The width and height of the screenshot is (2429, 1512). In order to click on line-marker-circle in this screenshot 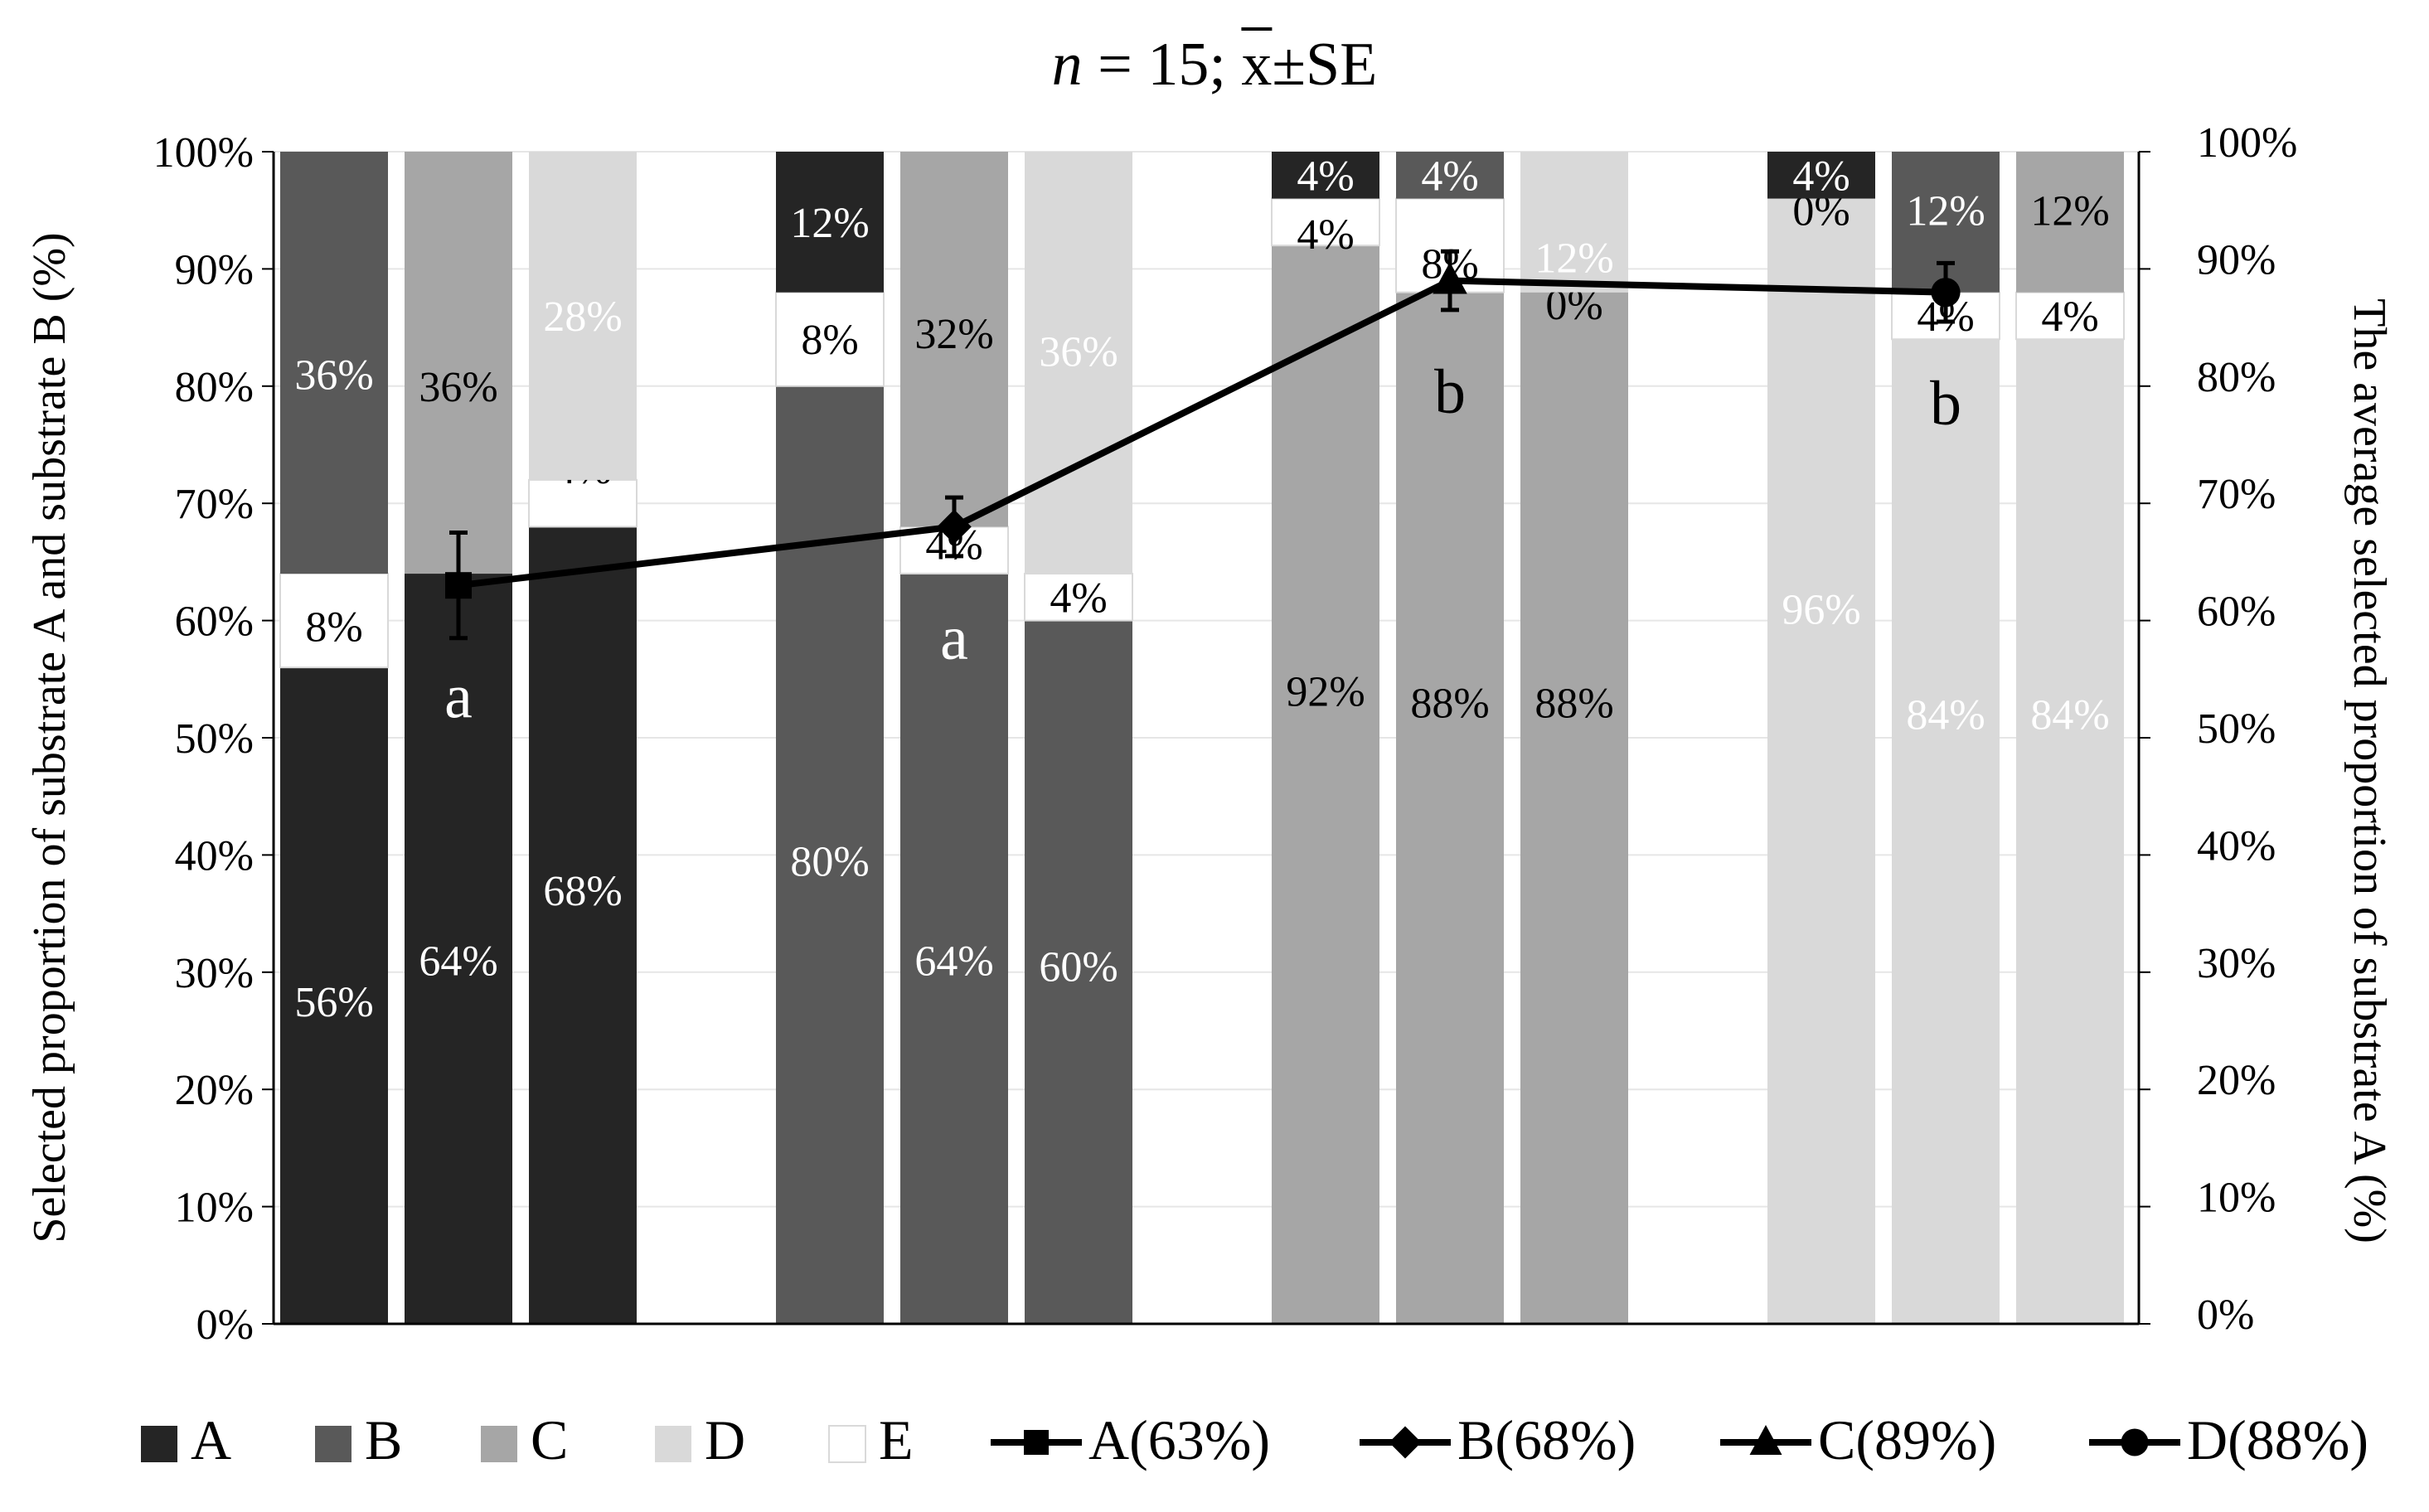, I will do `click(1946, 293)`.